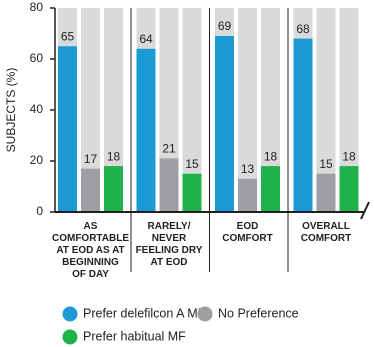  What do you see at coordinates (37, 160) in the screenshot?
I see `y-tick-label: 20` at bounding box center [37, 160].